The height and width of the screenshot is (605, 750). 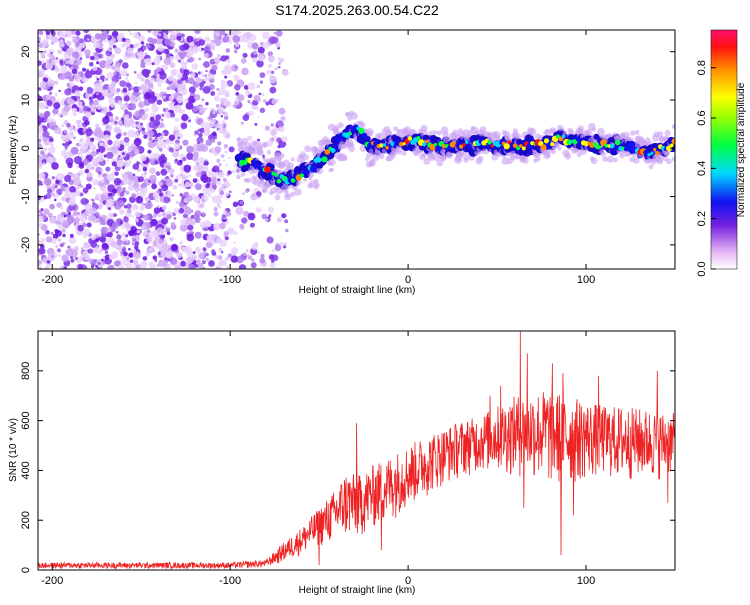 I want to click on chart-title: S174.2025.263.00.54.C22, so click(x=357, y=10).